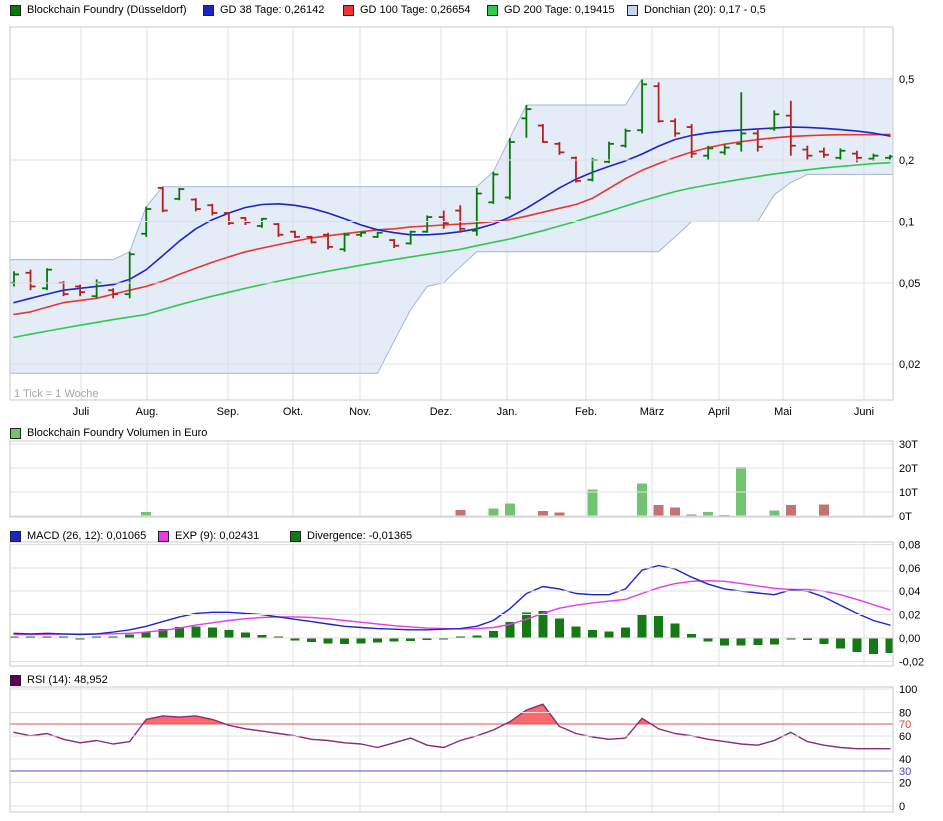  What do you see at coordinates (908, 493) in the screenshot?
I see `svg-text: 10T` at bounding box center [908, 493].